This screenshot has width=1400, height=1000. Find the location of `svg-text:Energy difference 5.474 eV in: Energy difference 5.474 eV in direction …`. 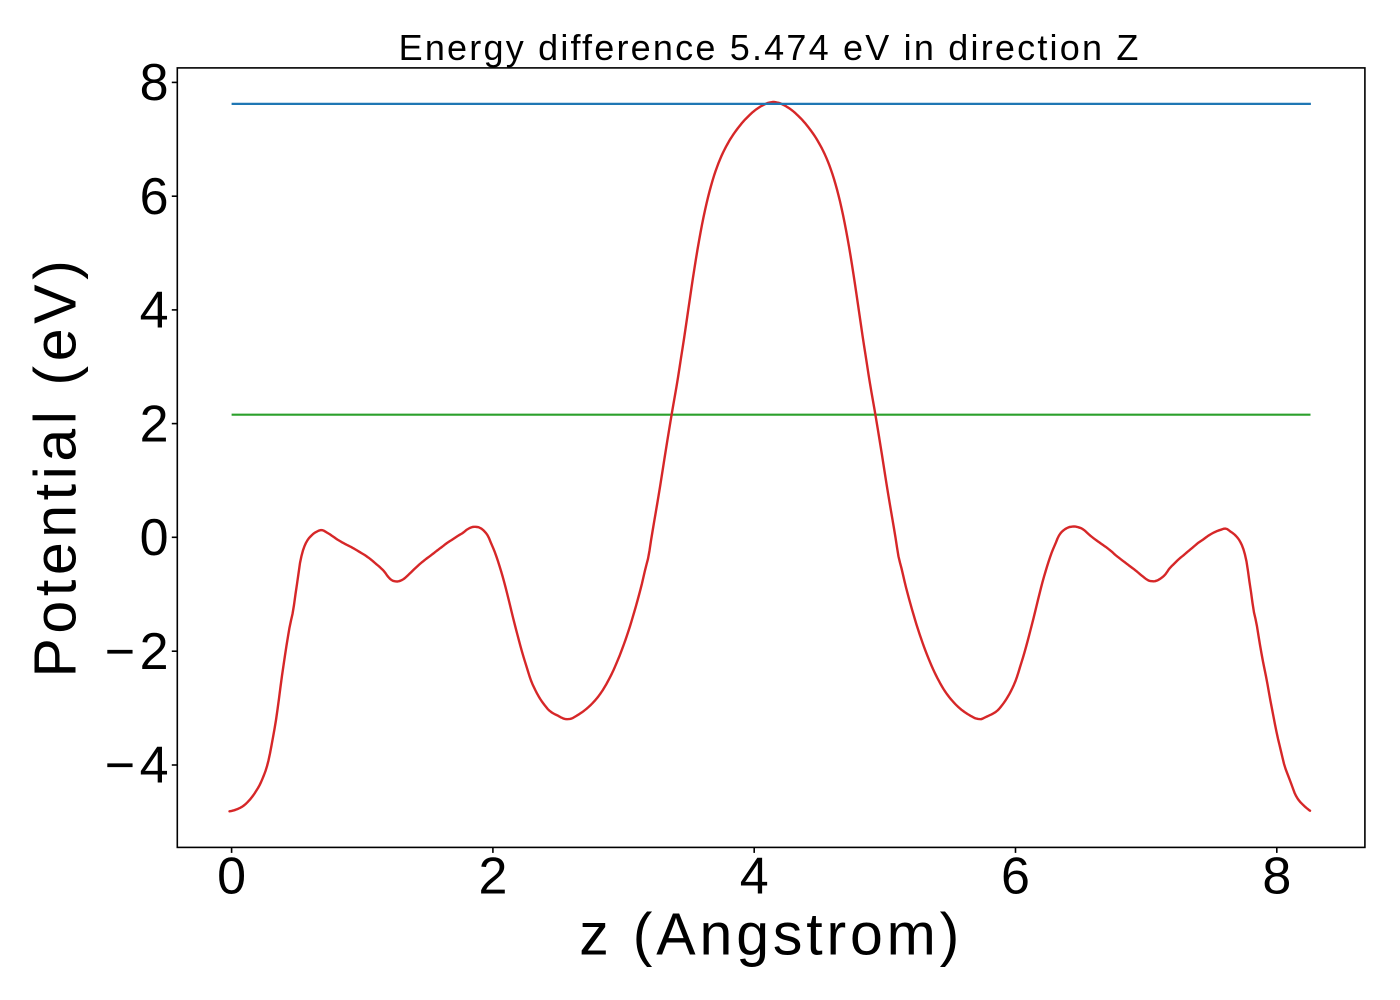

svg-text:Energy difference 5.474 eV in: Energy difference 5.474 eV in direction … is located at coordinates (770, 47).